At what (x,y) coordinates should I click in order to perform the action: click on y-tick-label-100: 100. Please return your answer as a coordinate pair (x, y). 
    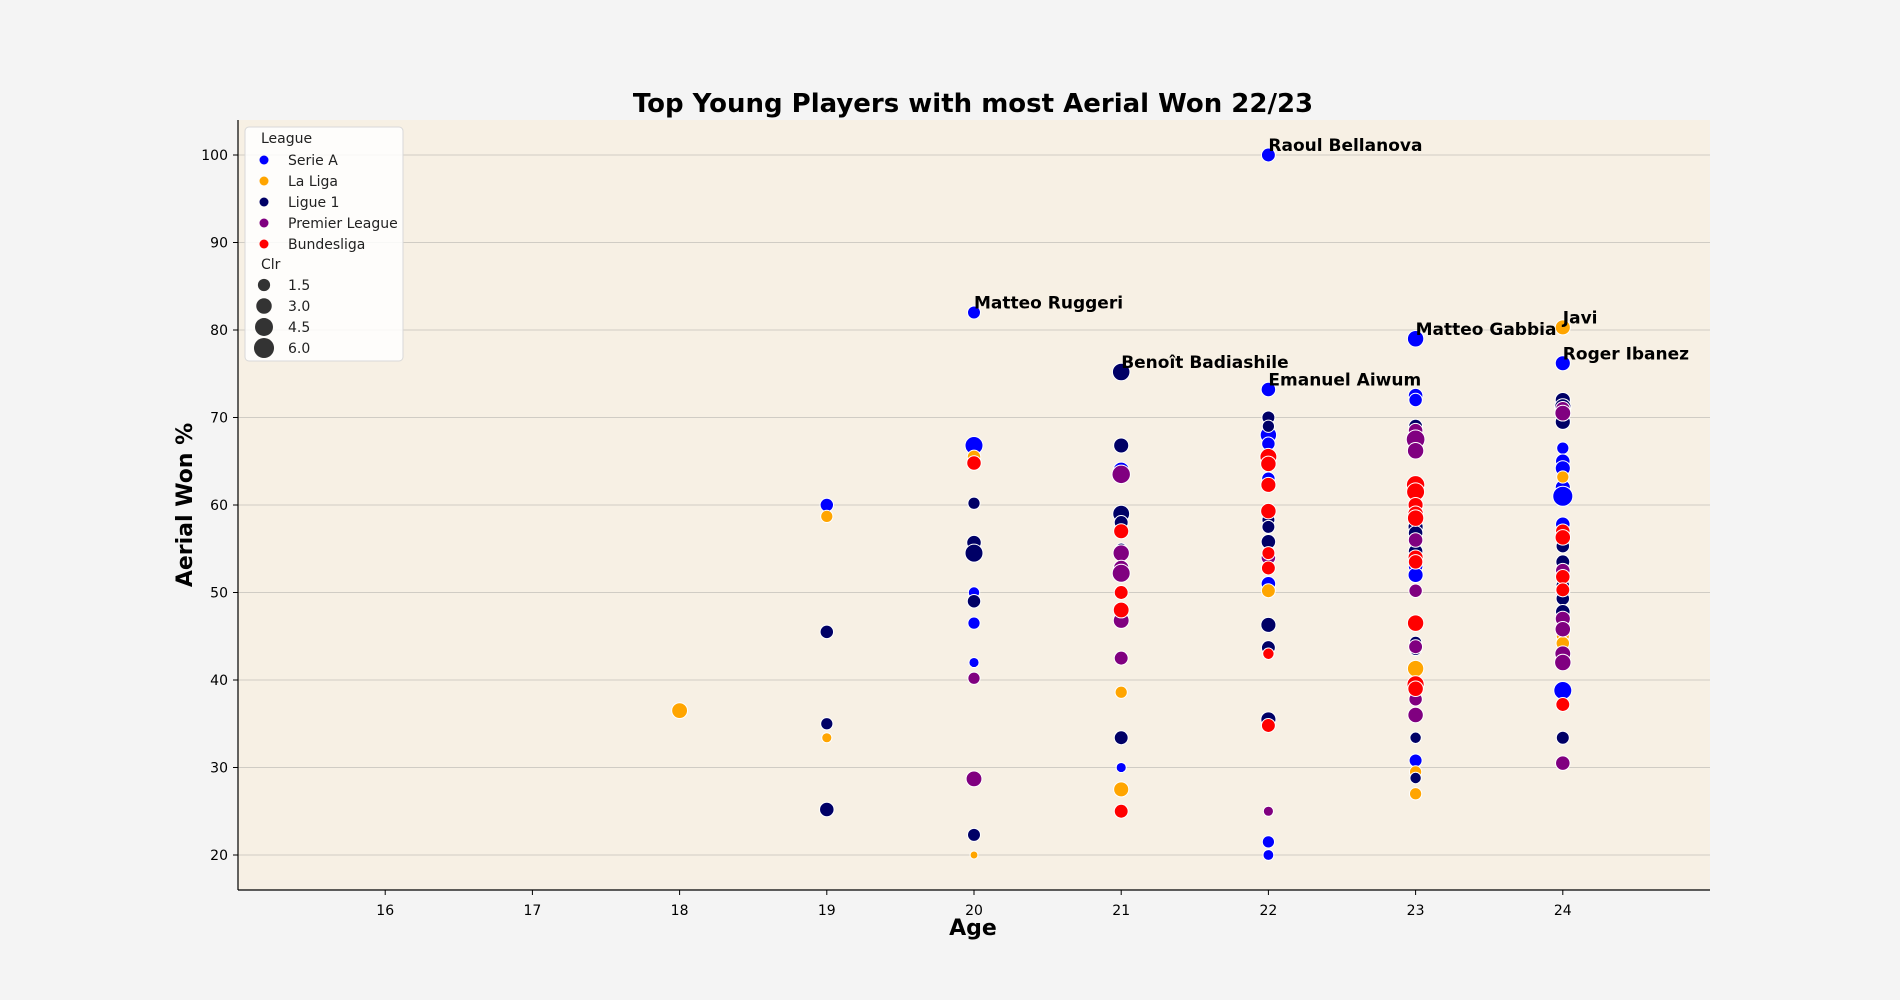
    Looking at the image, I should click on (214, 156).